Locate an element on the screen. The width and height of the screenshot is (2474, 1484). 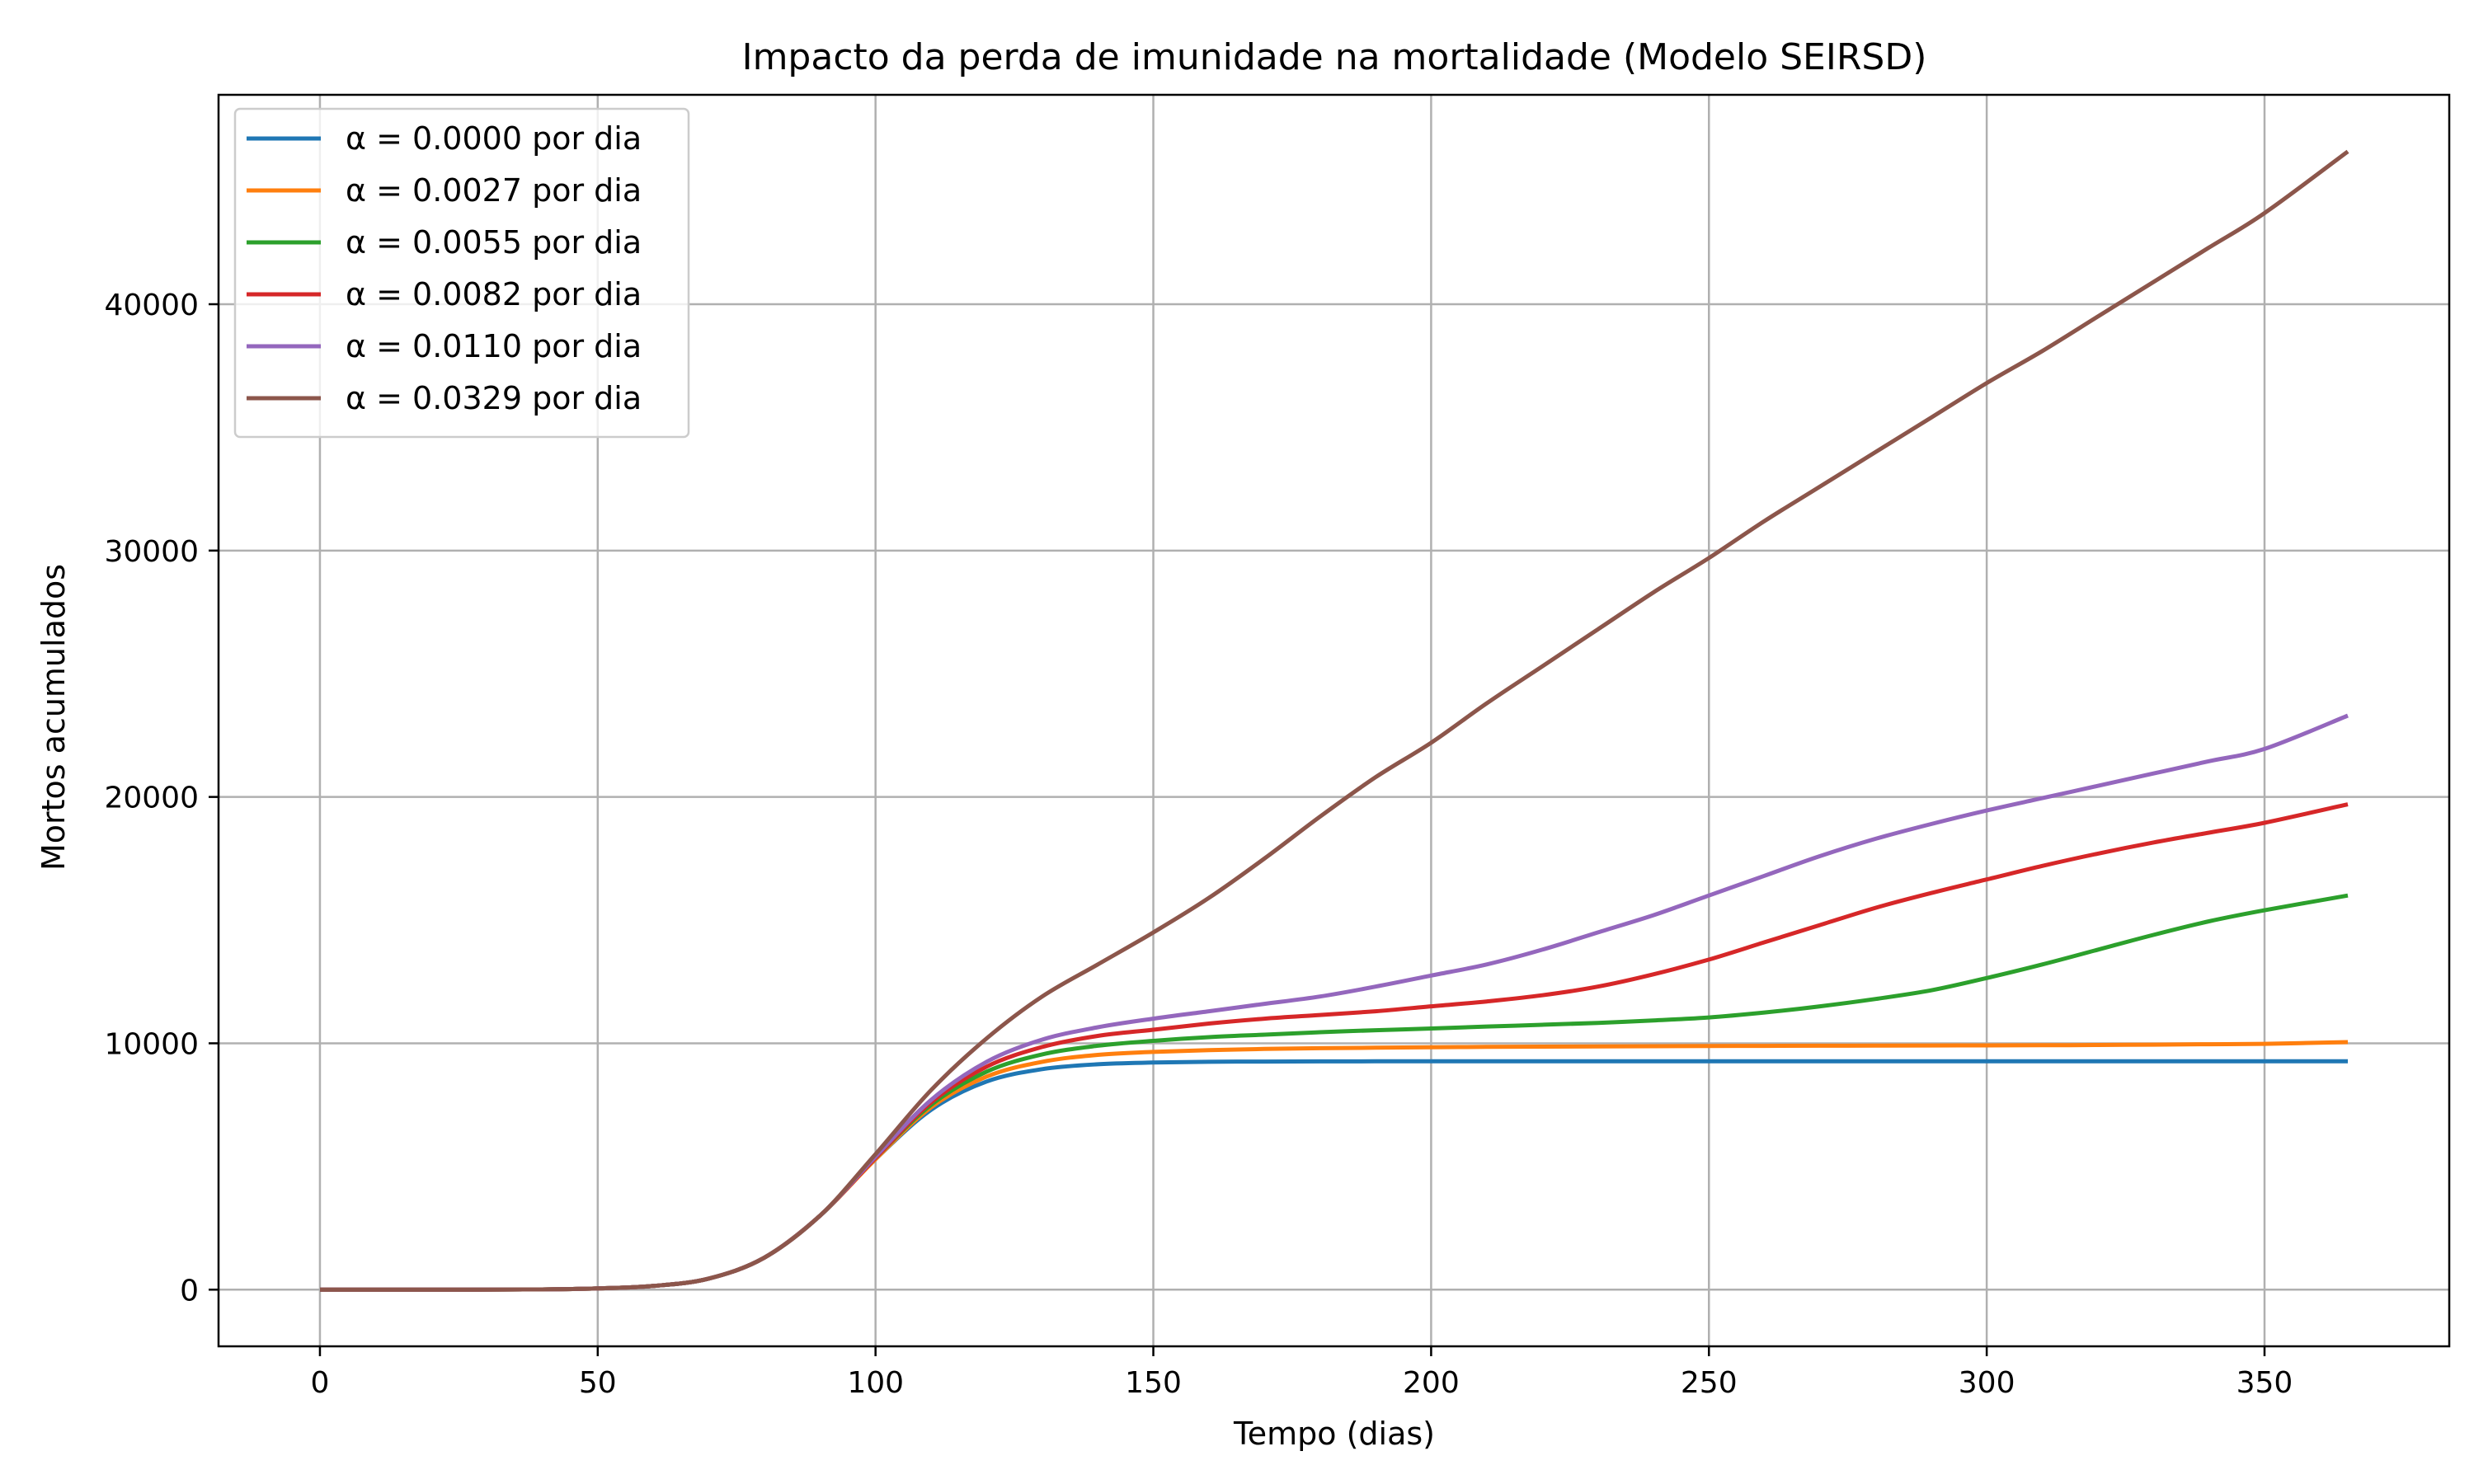
y-tick-label: 30000 is located at coordinates (151, 552).